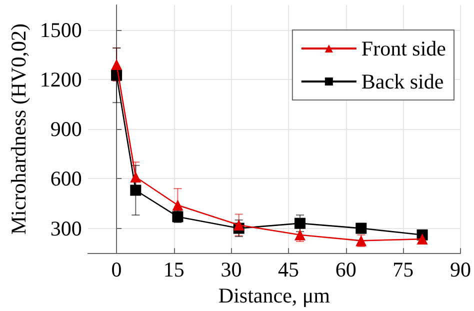 This screenshot has height=311, width=474. Describe the element at coordinates (460, 270) in the screenshot. I see `x-tick-label: 90` at that location.